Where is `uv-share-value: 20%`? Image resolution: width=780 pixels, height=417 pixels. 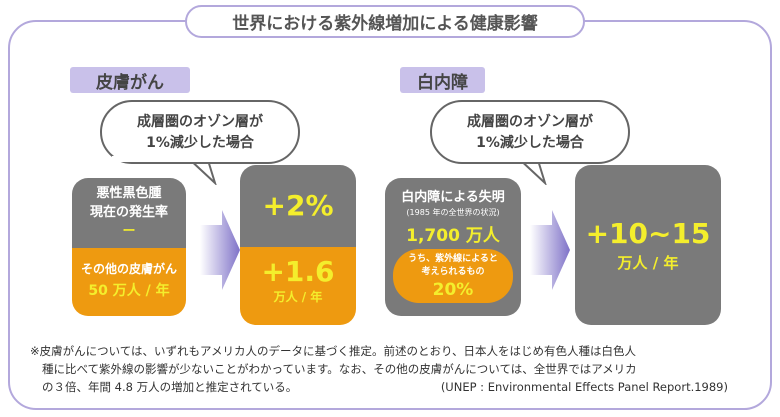 uv-share-value: 20% is located at coordinates (453, 290).